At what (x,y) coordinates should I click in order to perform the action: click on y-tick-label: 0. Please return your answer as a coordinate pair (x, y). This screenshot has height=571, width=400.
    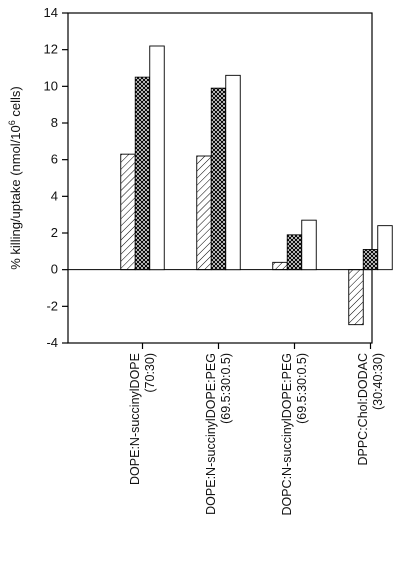
    Looking at the image, I should click on (54, 269).